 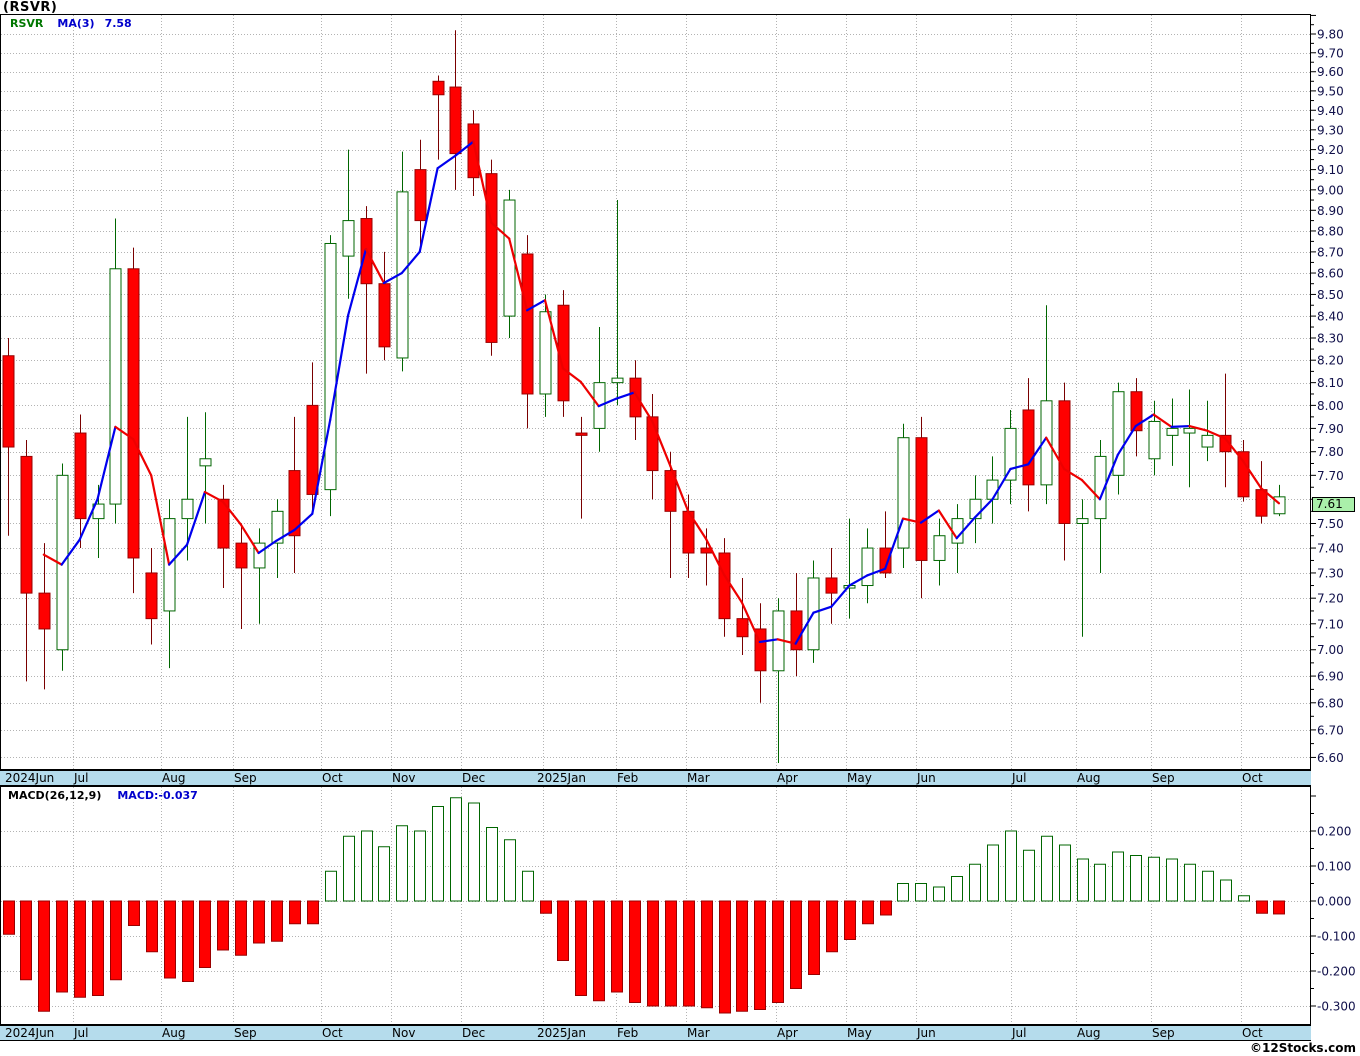 I want to click on y-axis-label: 8.50, so click(x=1330, y=295).